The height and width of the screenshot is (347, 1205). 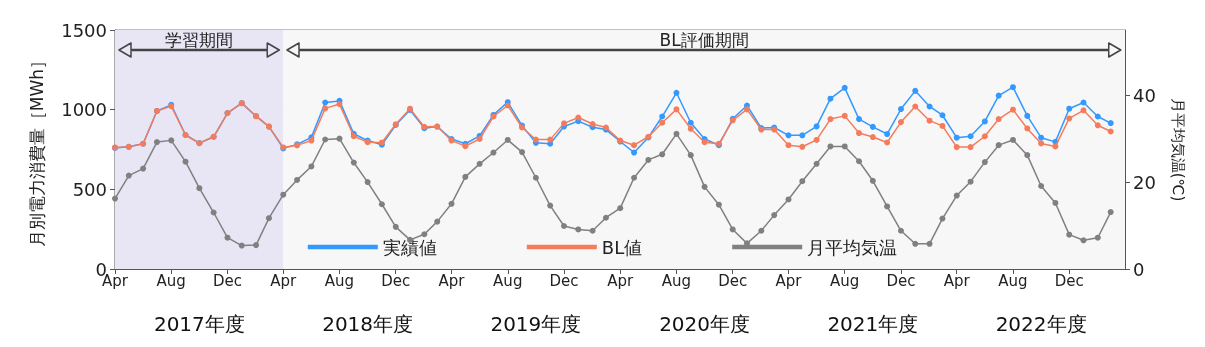 What do you see at coordinates (84, 30) in the screenshot?
I see `y-tick-label: 1500` at bounding box center [84, 30].